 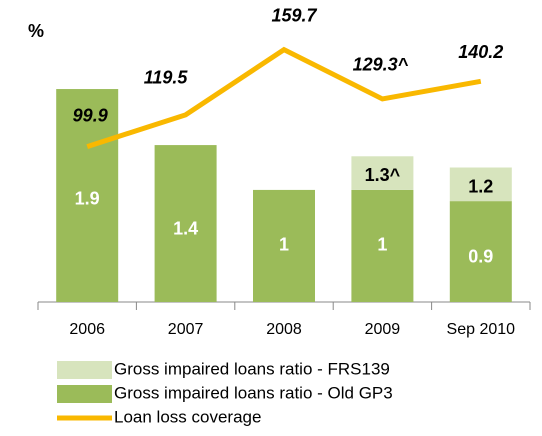 What do you see at coordinates (294, 15) in the screenshot?
I see `line-label: 159.7` at bounding box center [294, 15].